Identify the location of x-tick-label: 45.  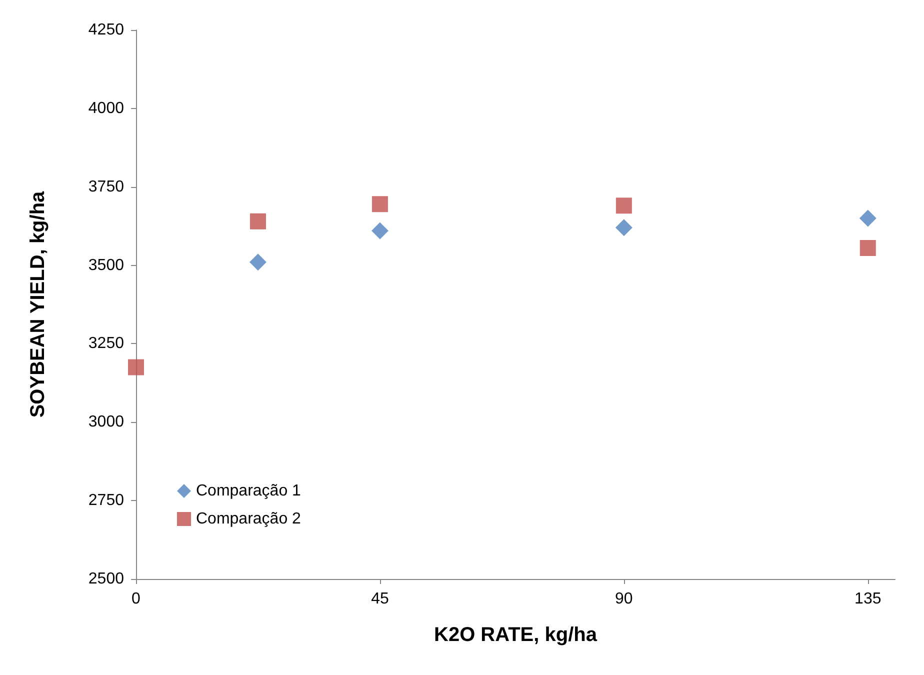
(380, 599).